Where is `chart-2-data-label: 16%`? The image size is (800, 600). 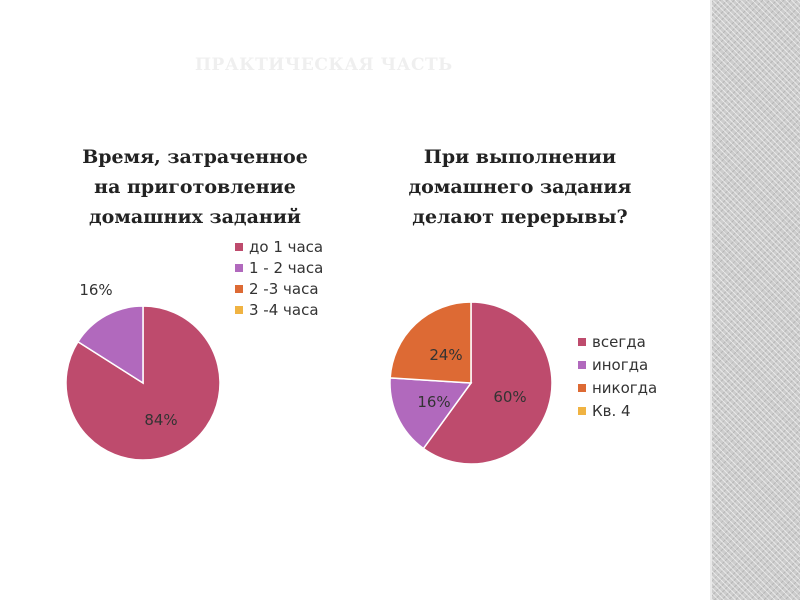 chart-2-data-label: 16% is located at coordinates (433, 402).